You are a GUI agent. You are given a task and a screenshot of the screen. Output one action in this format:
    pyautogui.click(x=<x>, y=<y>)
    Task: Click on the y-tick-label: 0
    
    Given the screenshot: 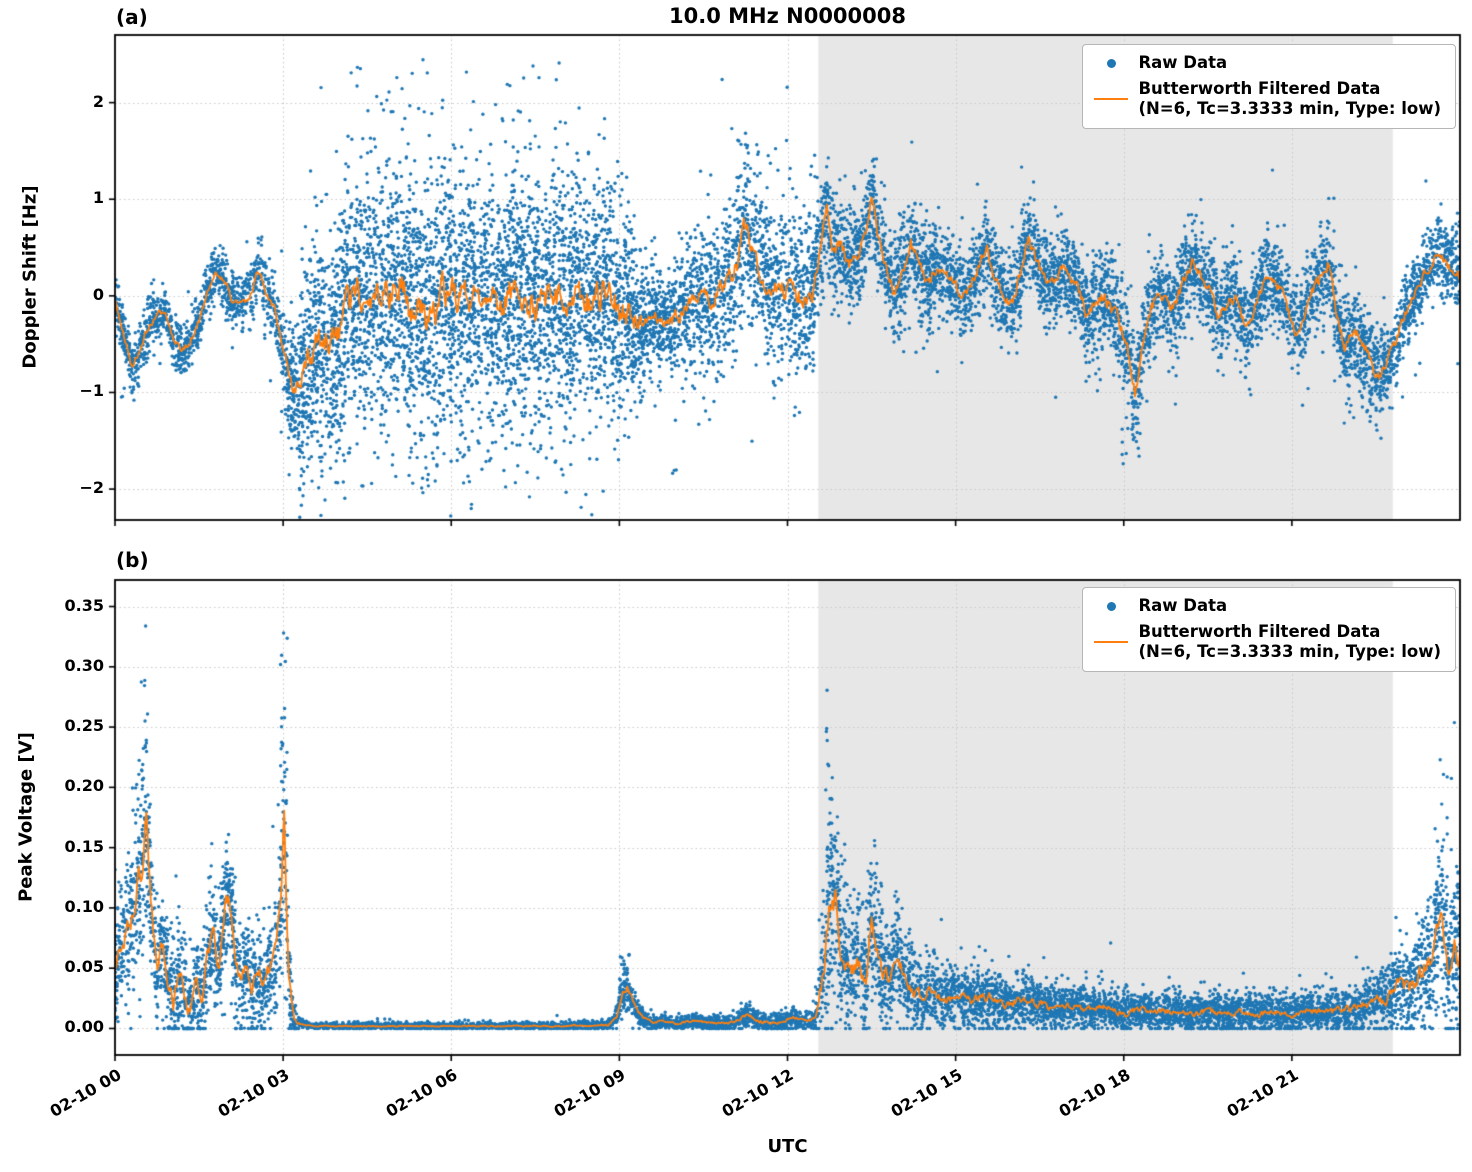 What is the action you would take?
    pyautogui.click(x=98, y=294)
    